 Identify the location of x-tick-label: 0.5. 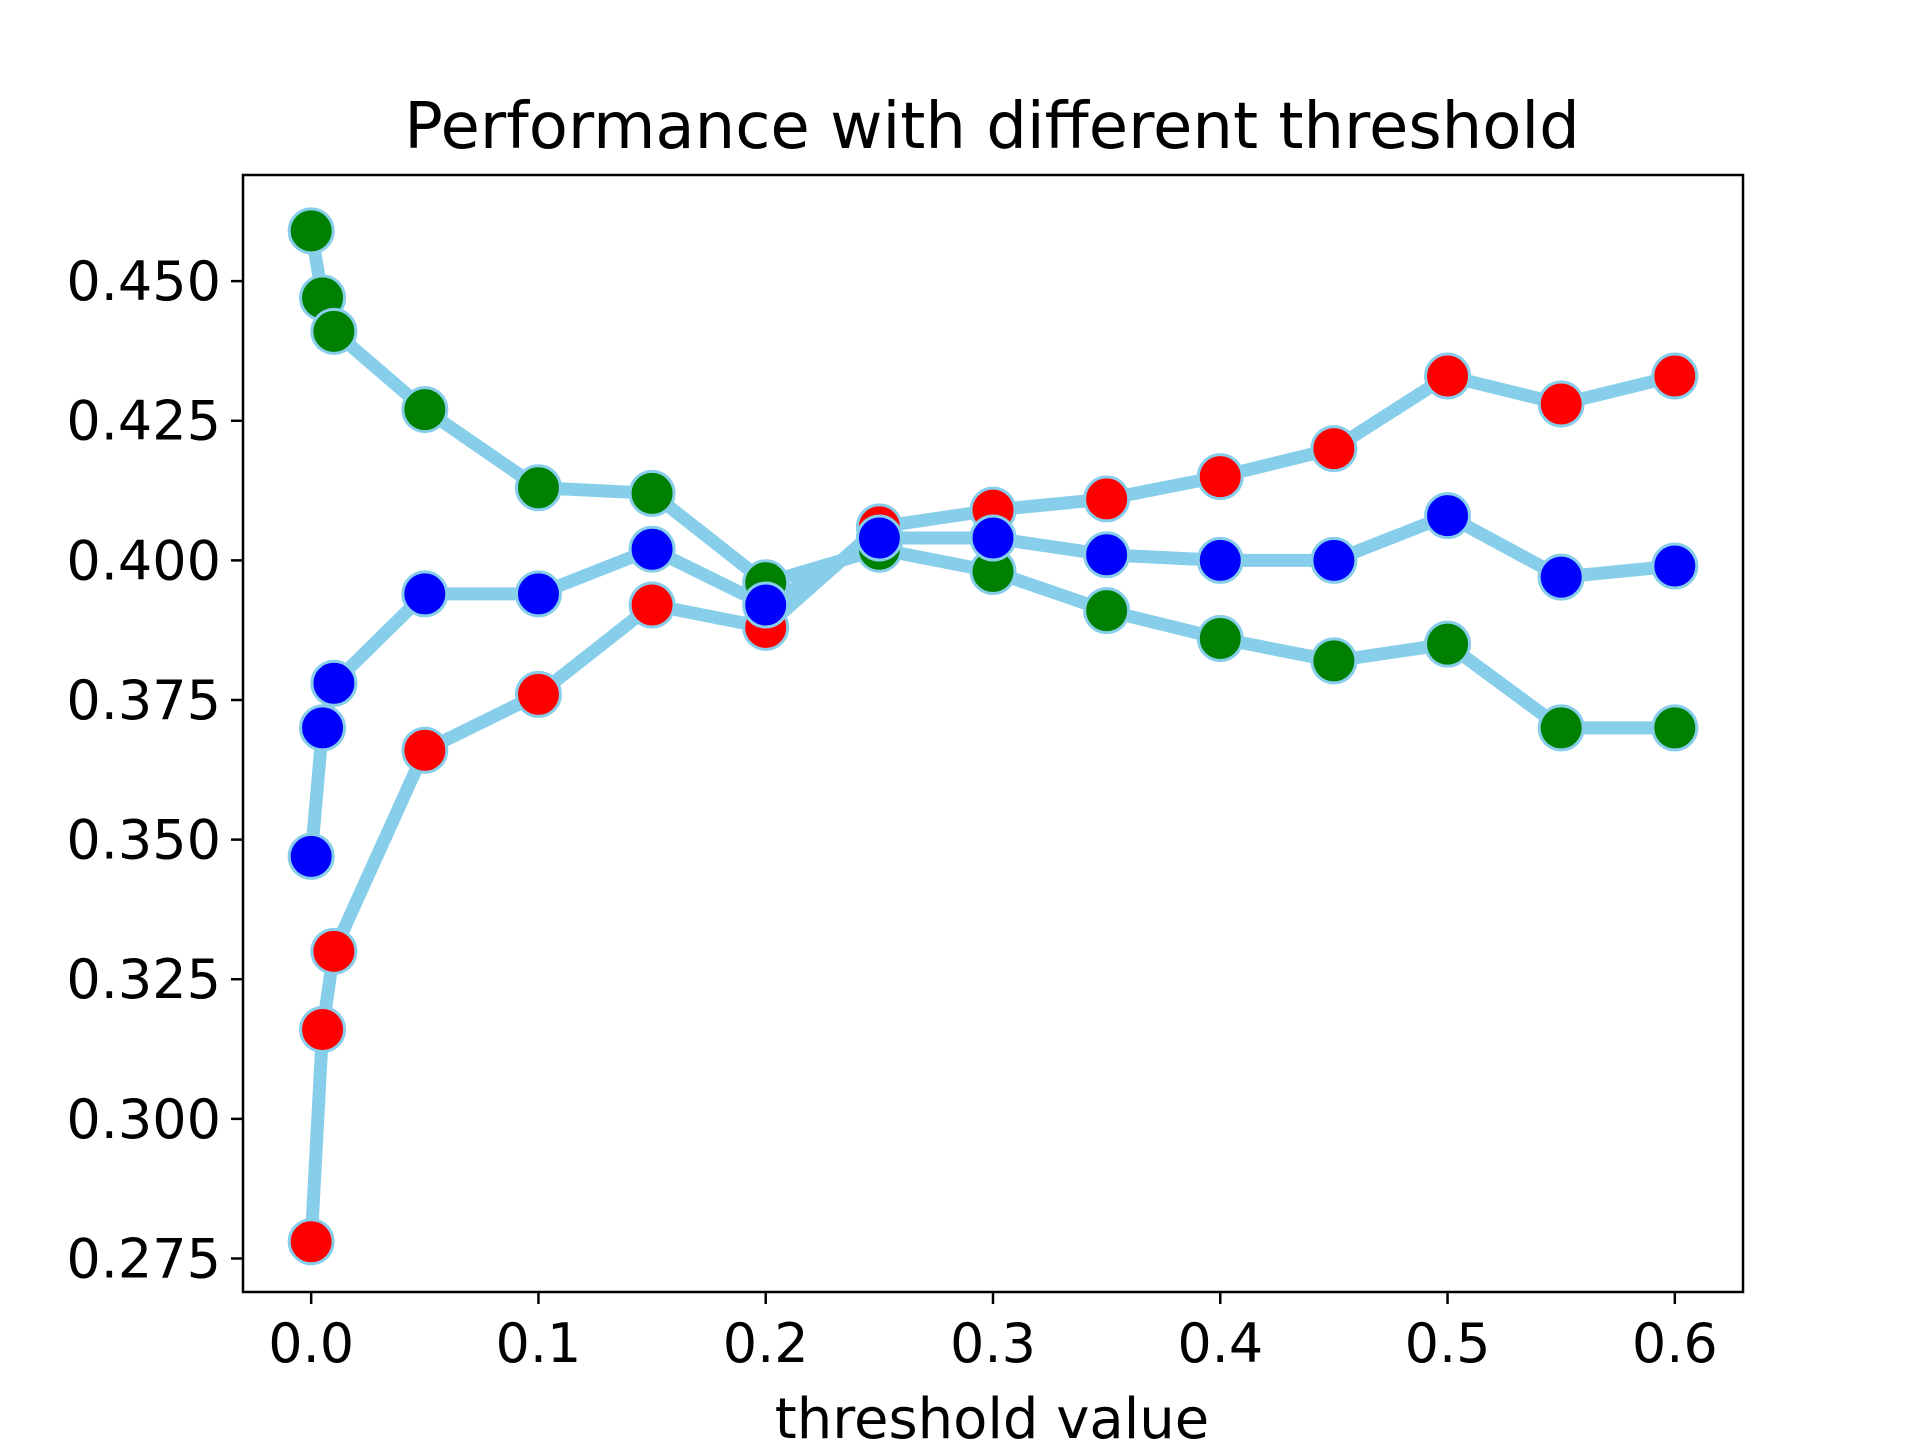
(1448, 1343).